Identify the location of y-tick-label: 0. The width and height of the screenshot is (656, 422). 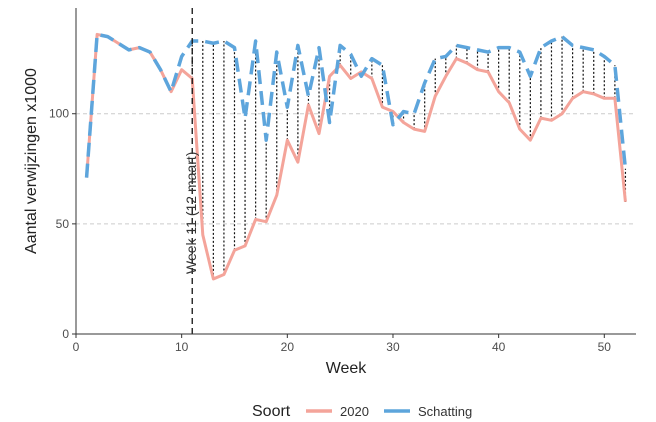
(65, 334).